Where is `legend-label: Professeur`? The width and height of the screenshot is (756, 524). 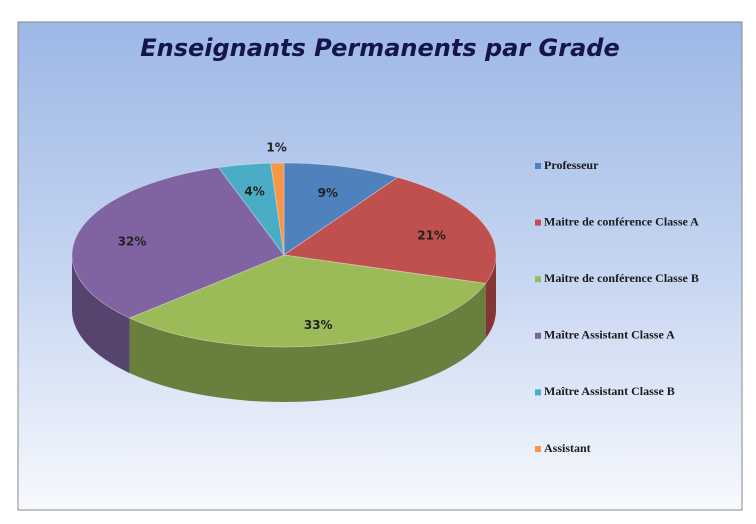 legend-label: Professeur is located at coordinates (571, 165).